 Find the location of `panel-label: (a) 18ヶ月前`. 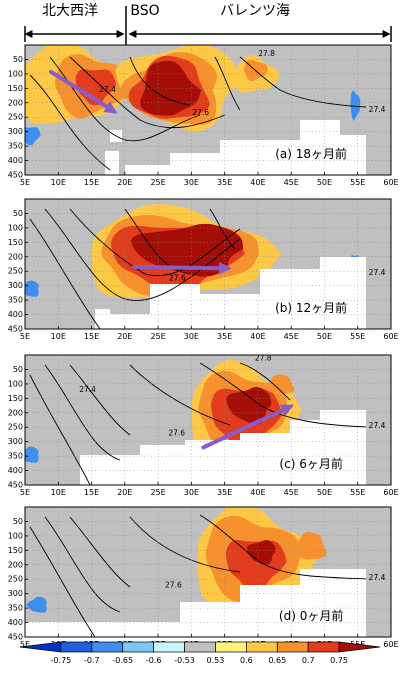

panel-label: (a) 18ヶ月前 is located at coordinates (311, 153).